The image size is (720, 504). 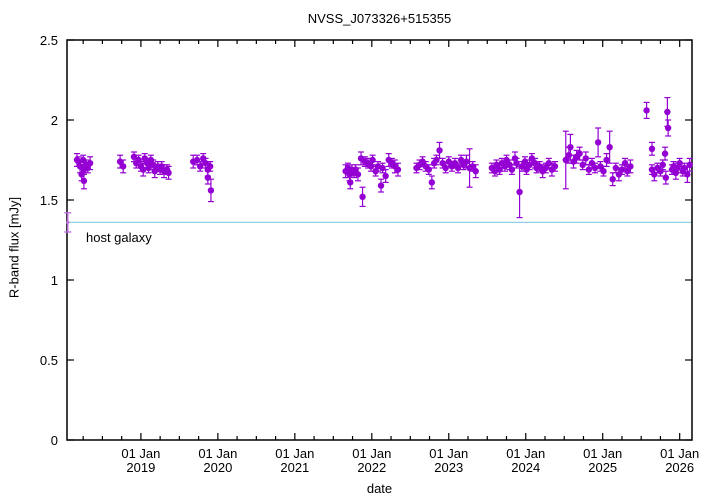 What do you see at coordinates (680, 467) in the screenshot?
I see `x-tick-line2: 2026` at bounding box center [680, 467].